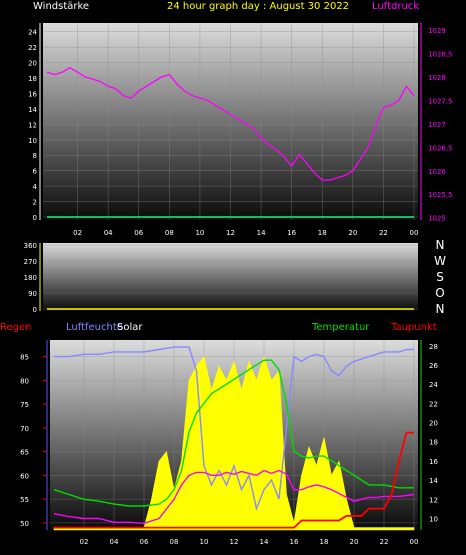  Describe the element at coordinates (433, 443) in the screenshot. I see `temperature-tick-label: 18` at that location.